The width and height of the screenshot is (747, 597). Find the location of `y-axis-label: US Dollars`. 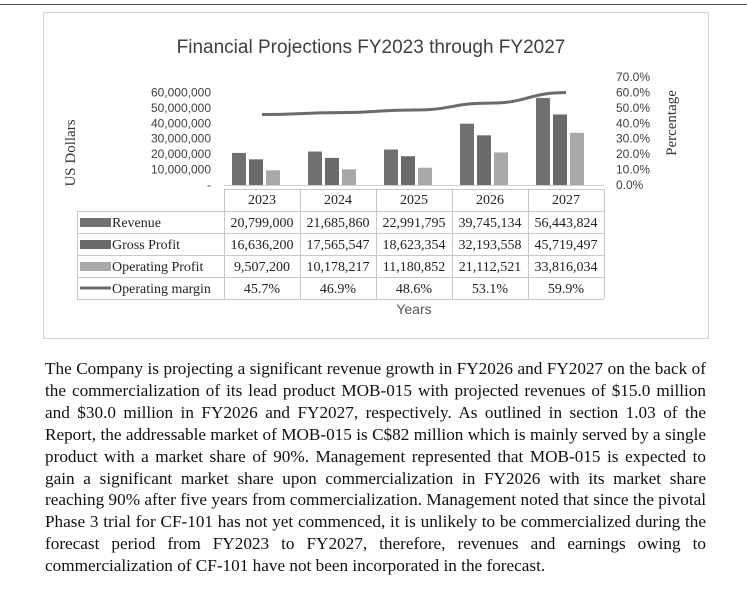

y-axis-label: US Dollars is located at coordinates (71, 152).